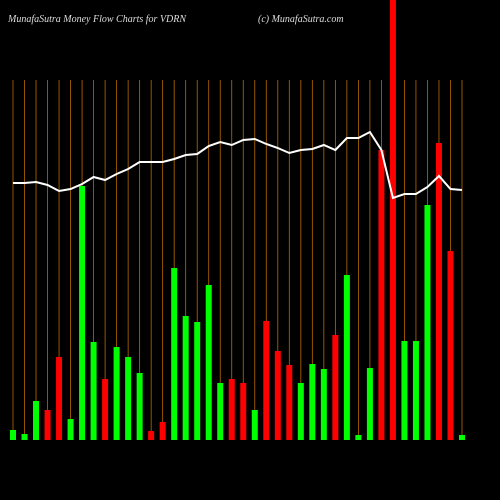  What do you see at coordinates (238, 165) in the screenshot?
I see `money-flow-line` at bounding box center [238, 165].